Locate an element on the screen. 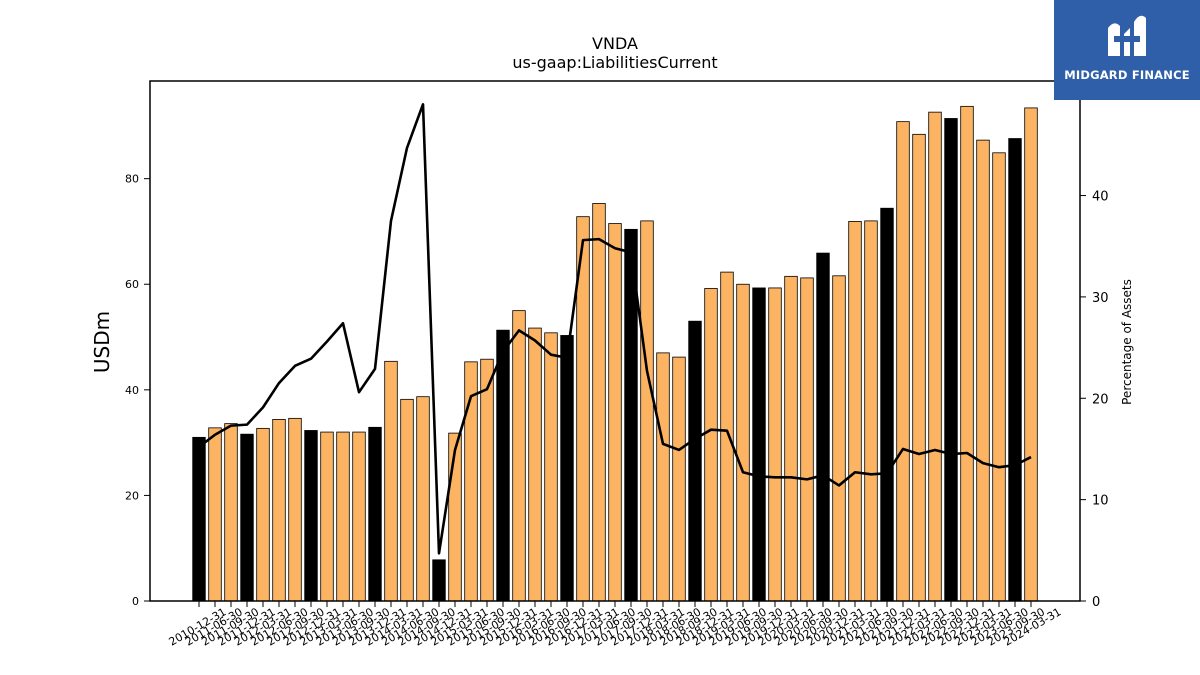  y-tick-label: 20 is located at coordinates (132, 495).